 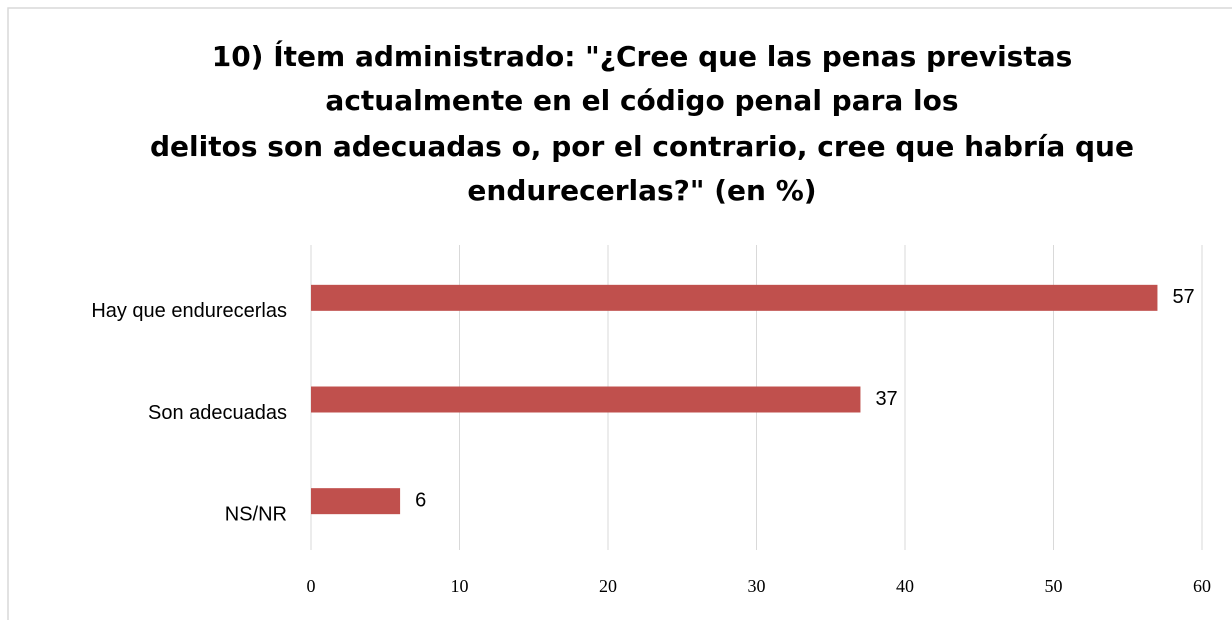 What do you see at coordinates (311, 586) in the screenshot?
I see `x-tick-label: 0` at bounding box center [311, 586].